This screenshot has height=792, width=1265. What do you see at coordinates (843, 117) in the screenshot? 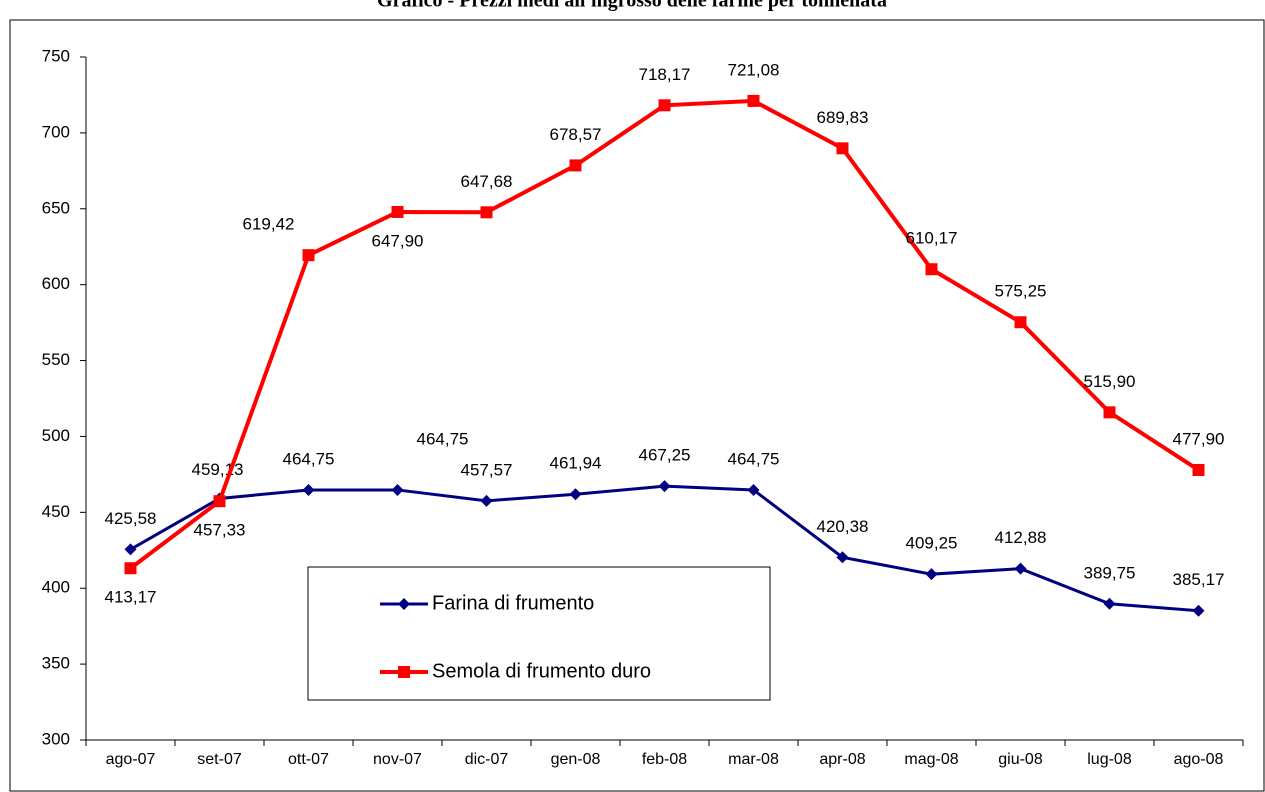
I see `data-label: 689,83` at bounding box center [843, 117].